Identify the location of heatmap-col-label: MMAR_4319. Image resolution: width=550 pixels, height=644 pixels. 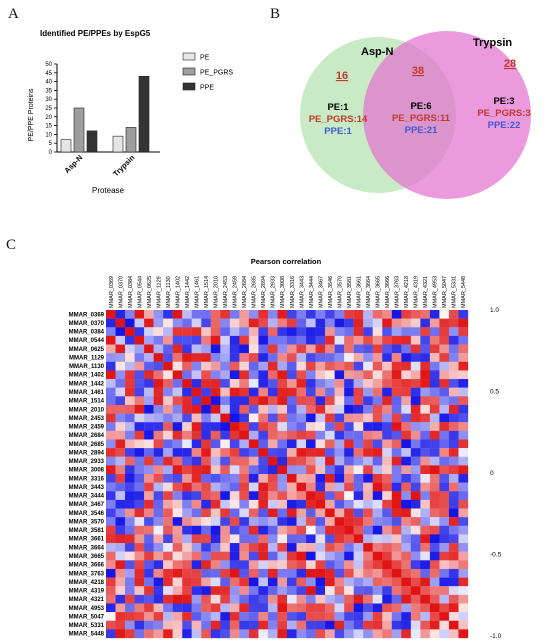
(417, 292).